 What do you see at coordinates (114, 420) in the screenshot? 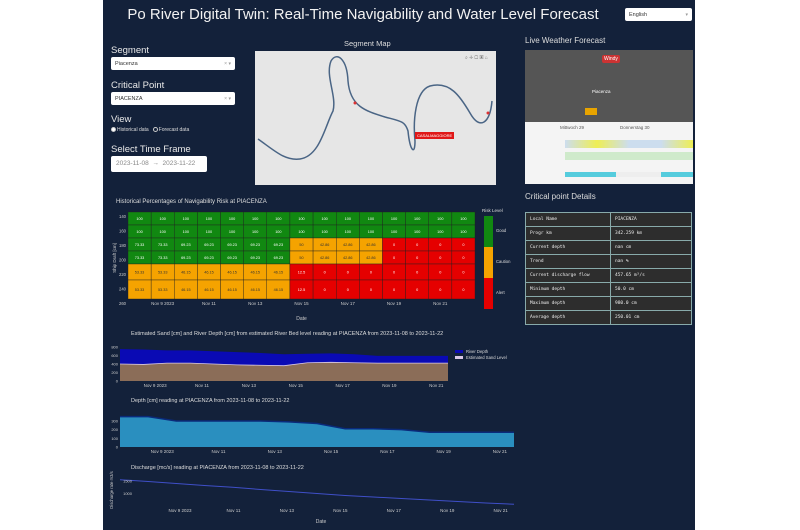
I see `y-tick-label: 300` at bounding box center [114, 420].